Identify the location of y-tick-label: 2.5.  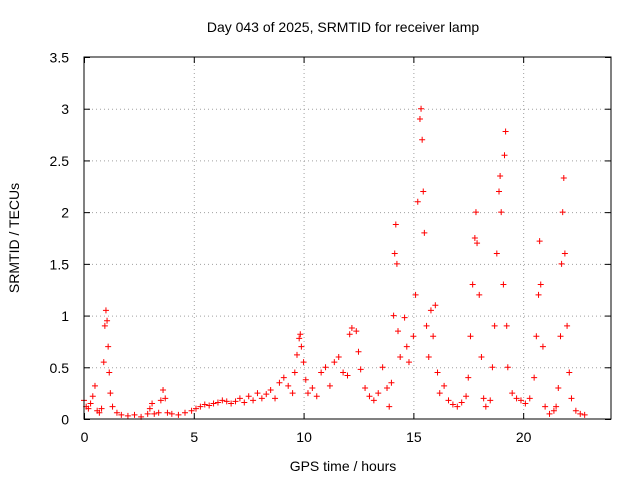
(60, 161).